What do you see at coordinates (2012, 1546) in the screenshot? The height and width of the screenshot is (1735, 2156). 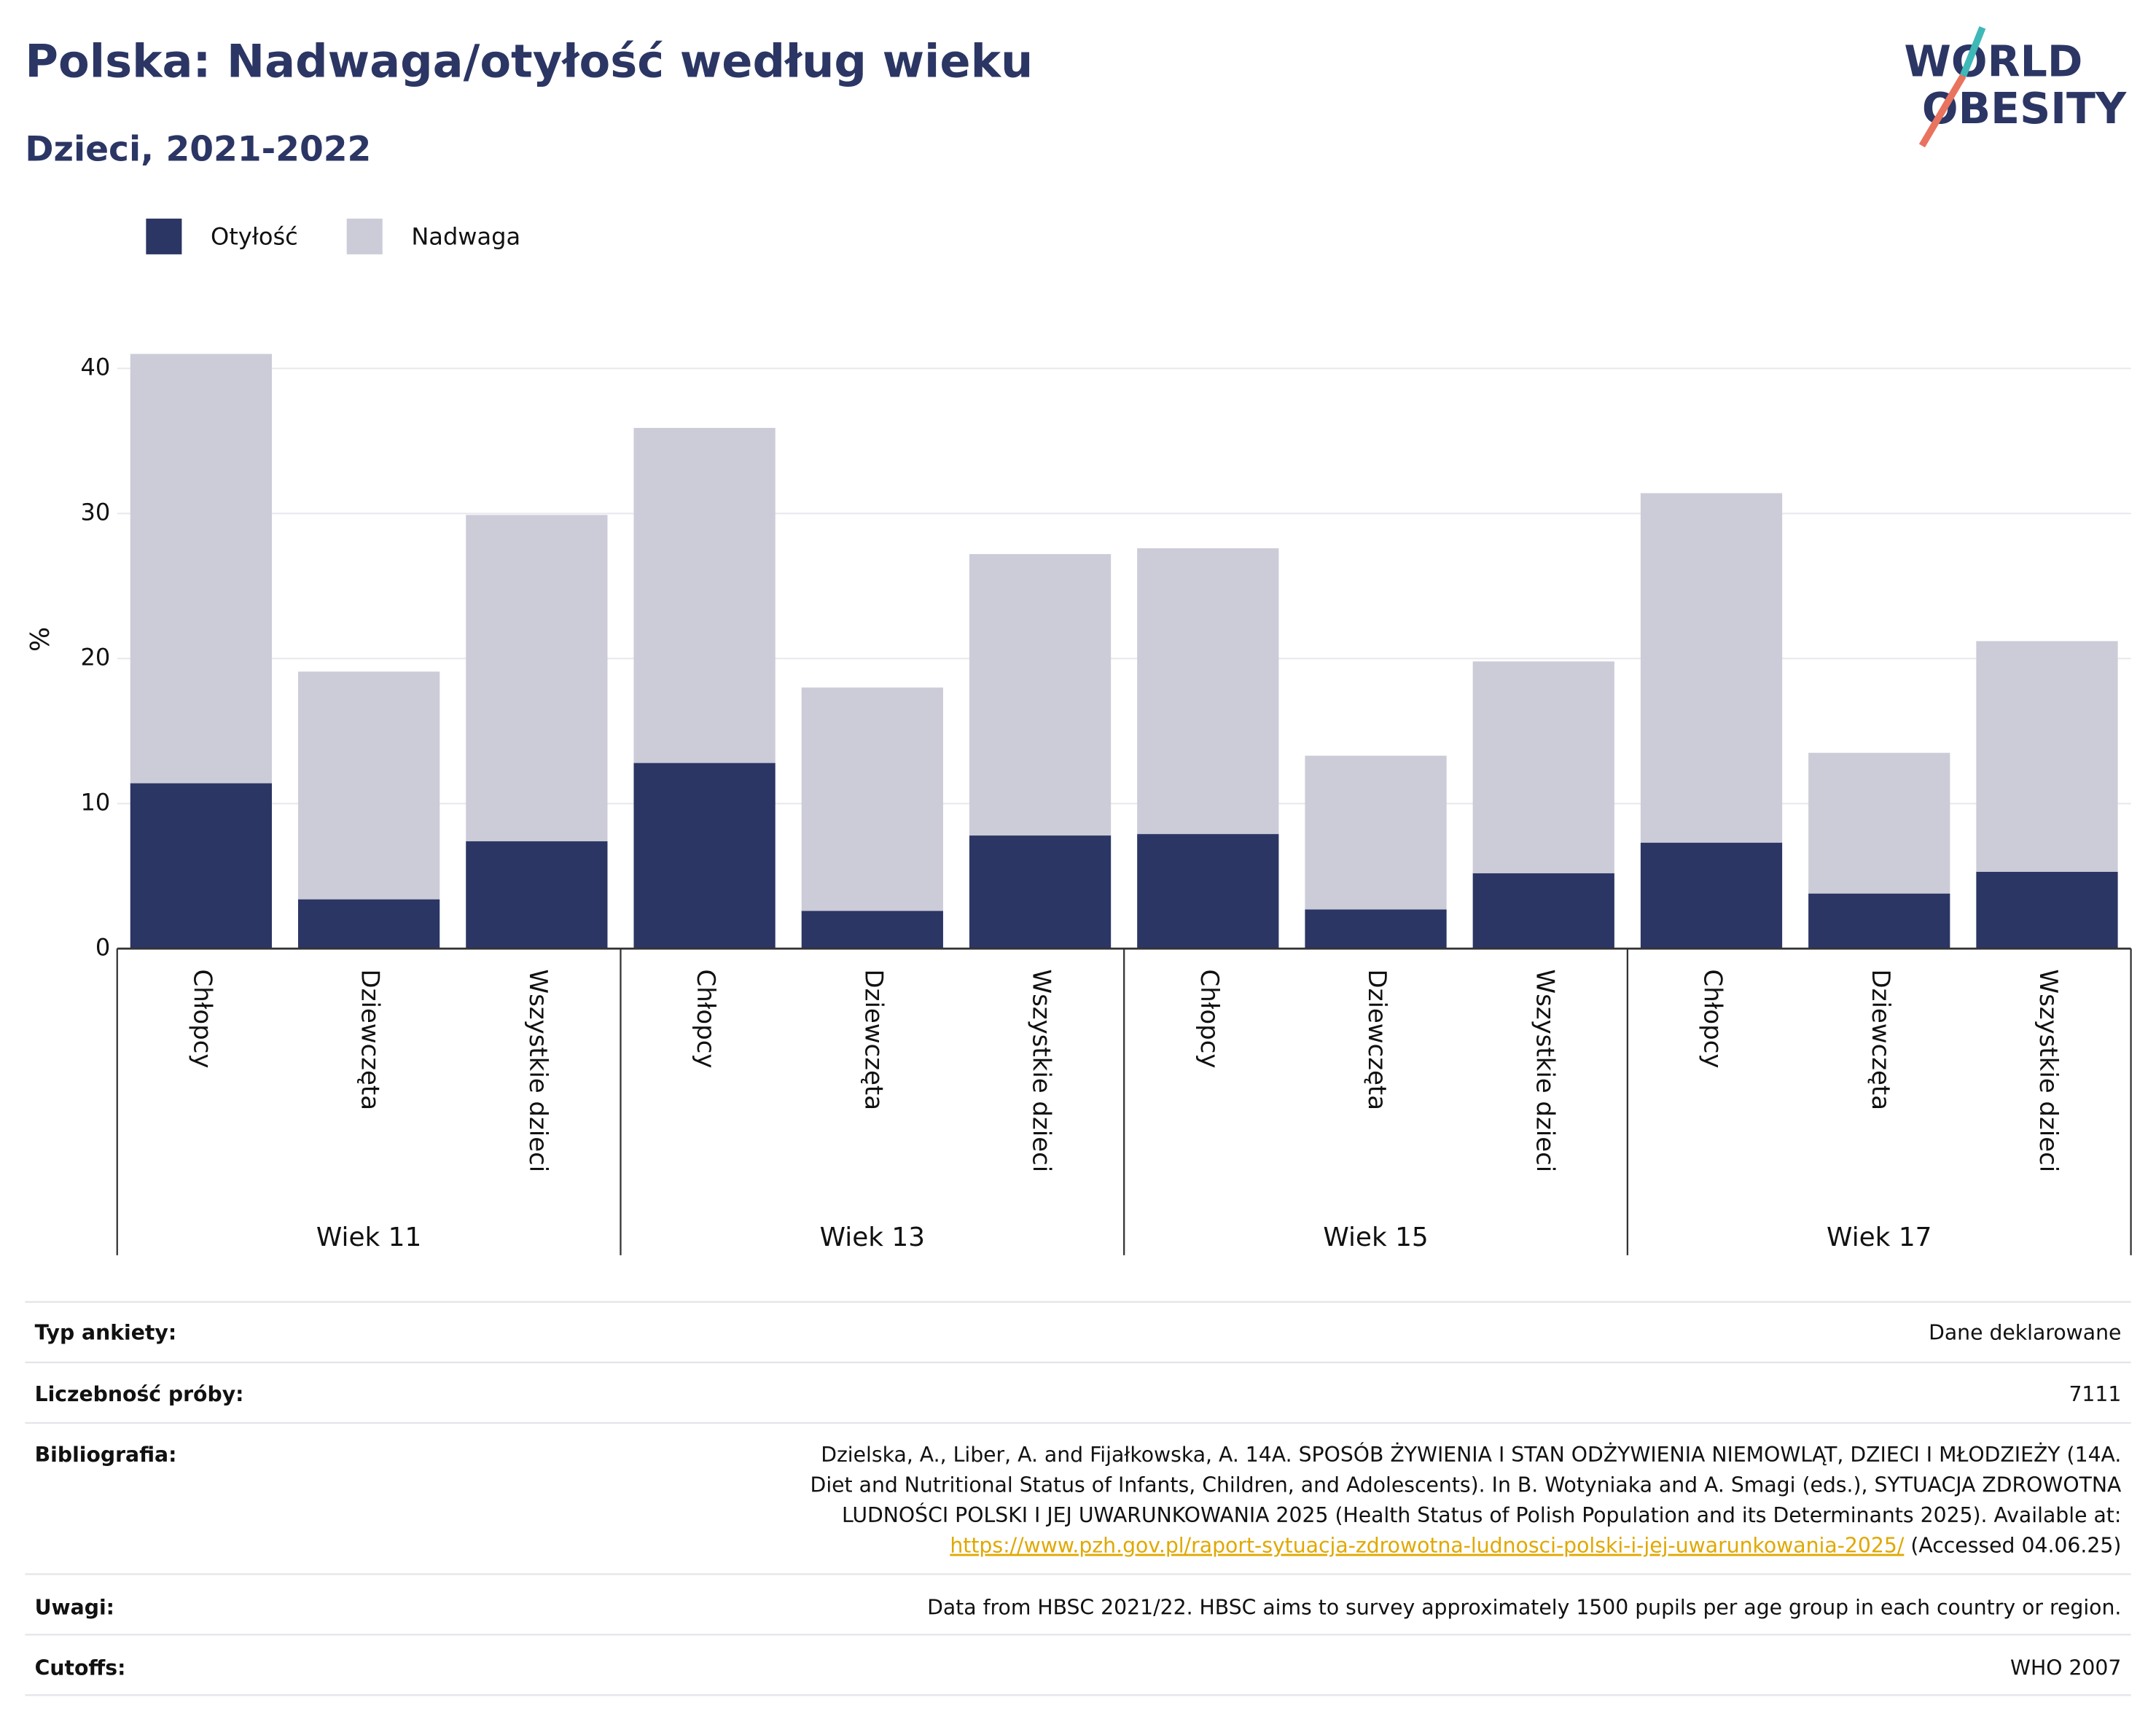 I see `footer-value: (Accessed 04.06.25)` at bounding box center [2012, 1546].